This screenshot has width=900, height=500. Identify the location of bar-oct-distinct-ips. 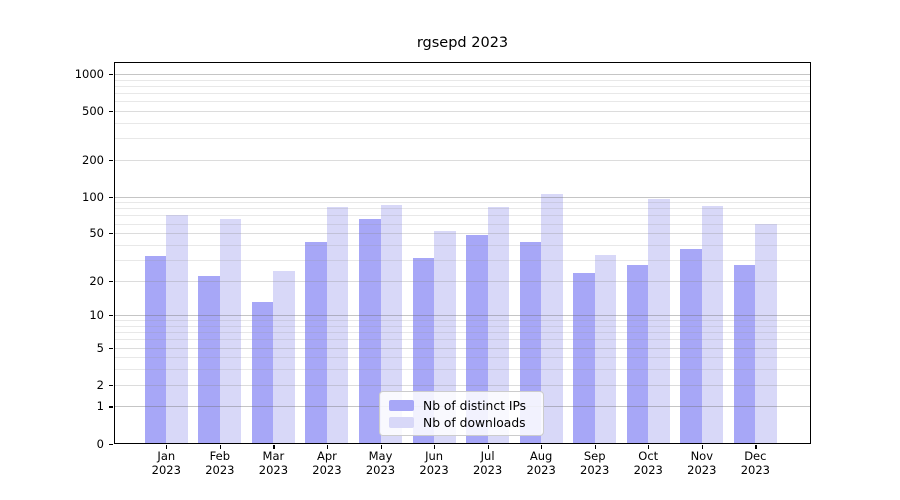
(637, 354).